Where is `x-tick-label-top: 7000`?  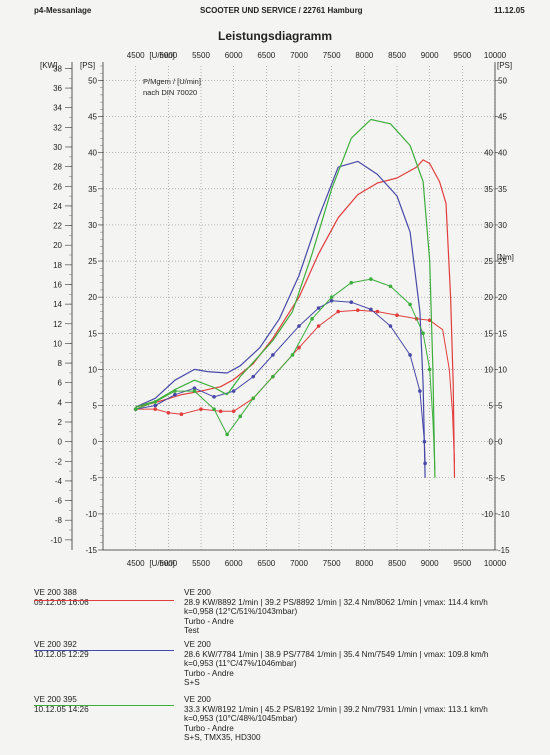 x-tick-label-top: 7000 is located at coordinates (299, 55).